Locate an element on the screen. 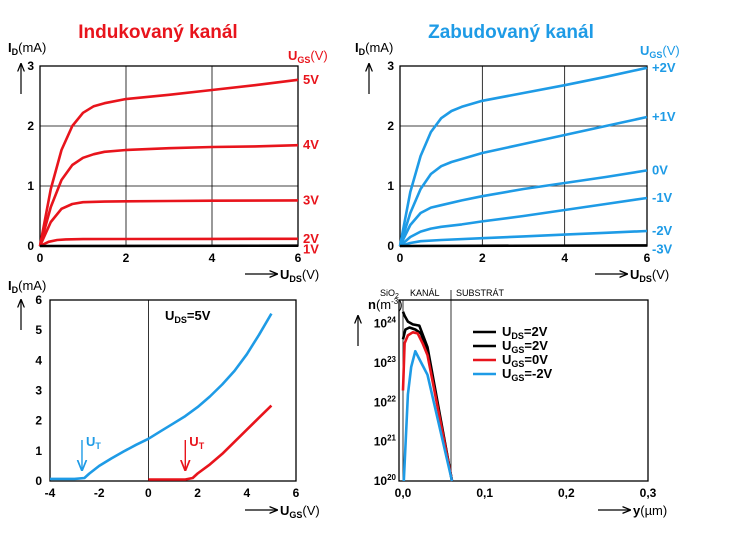 The width and height of the screenshot is (750, 550). oxide-label: SiO2 is located at coordinates (389, 294).